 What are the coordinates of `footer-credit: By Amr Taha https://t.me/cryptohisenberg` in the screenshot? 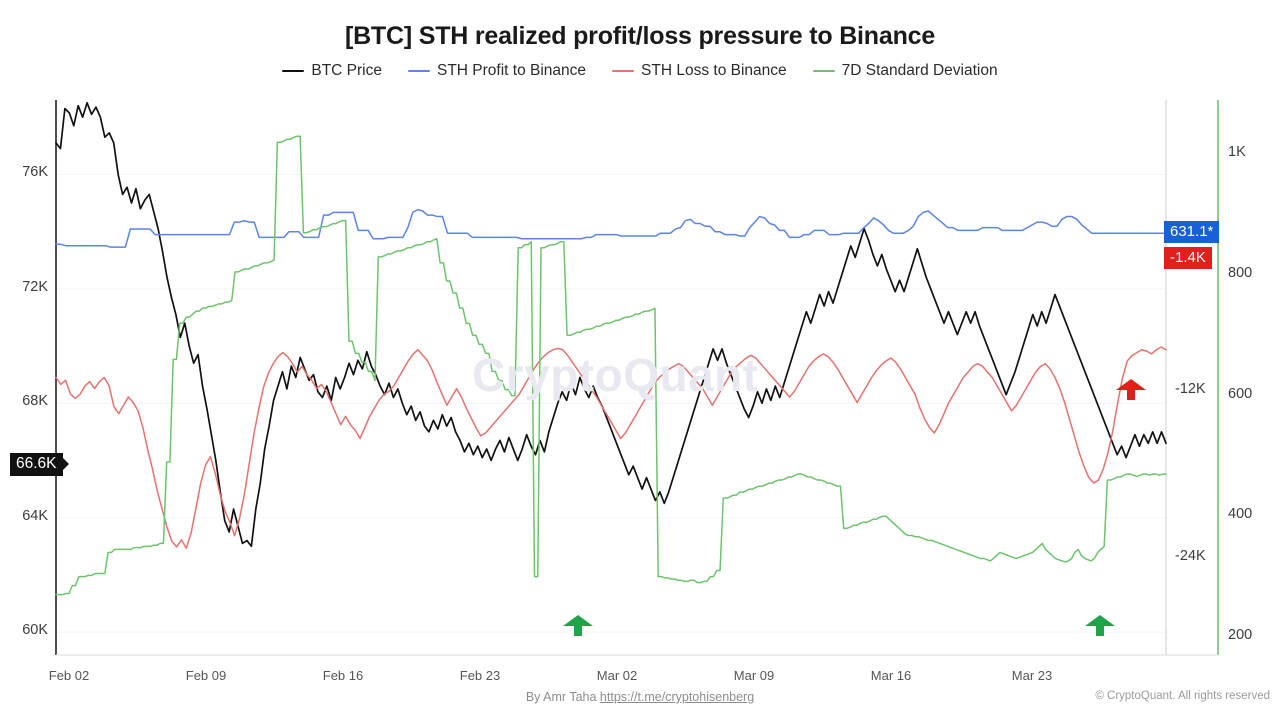 It's located at (640, 697).